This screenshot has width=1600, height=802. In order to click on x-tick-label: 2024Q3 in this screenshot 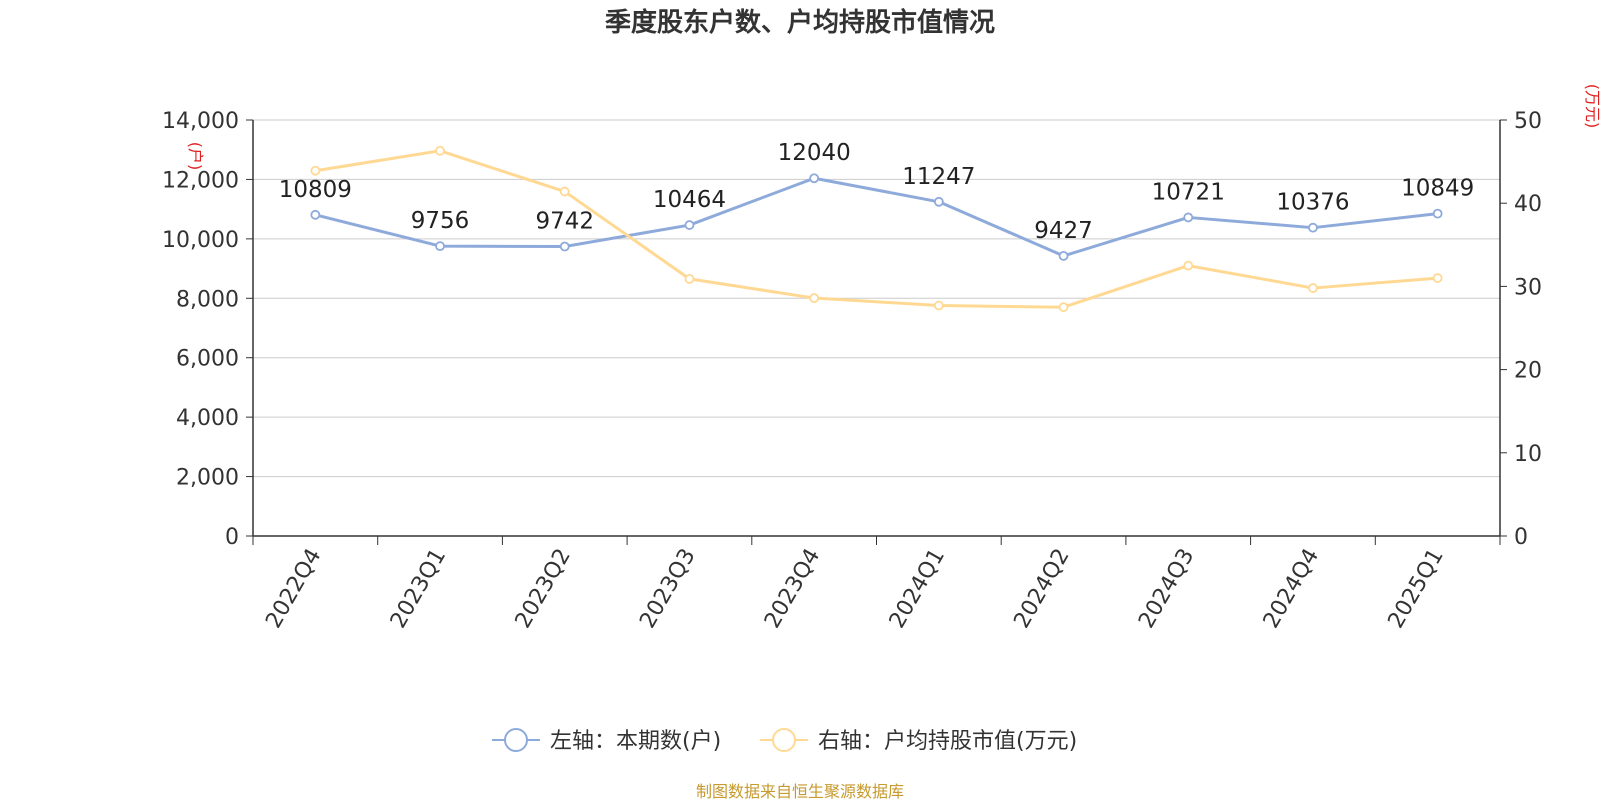, I will do `click(1166, 589)`.